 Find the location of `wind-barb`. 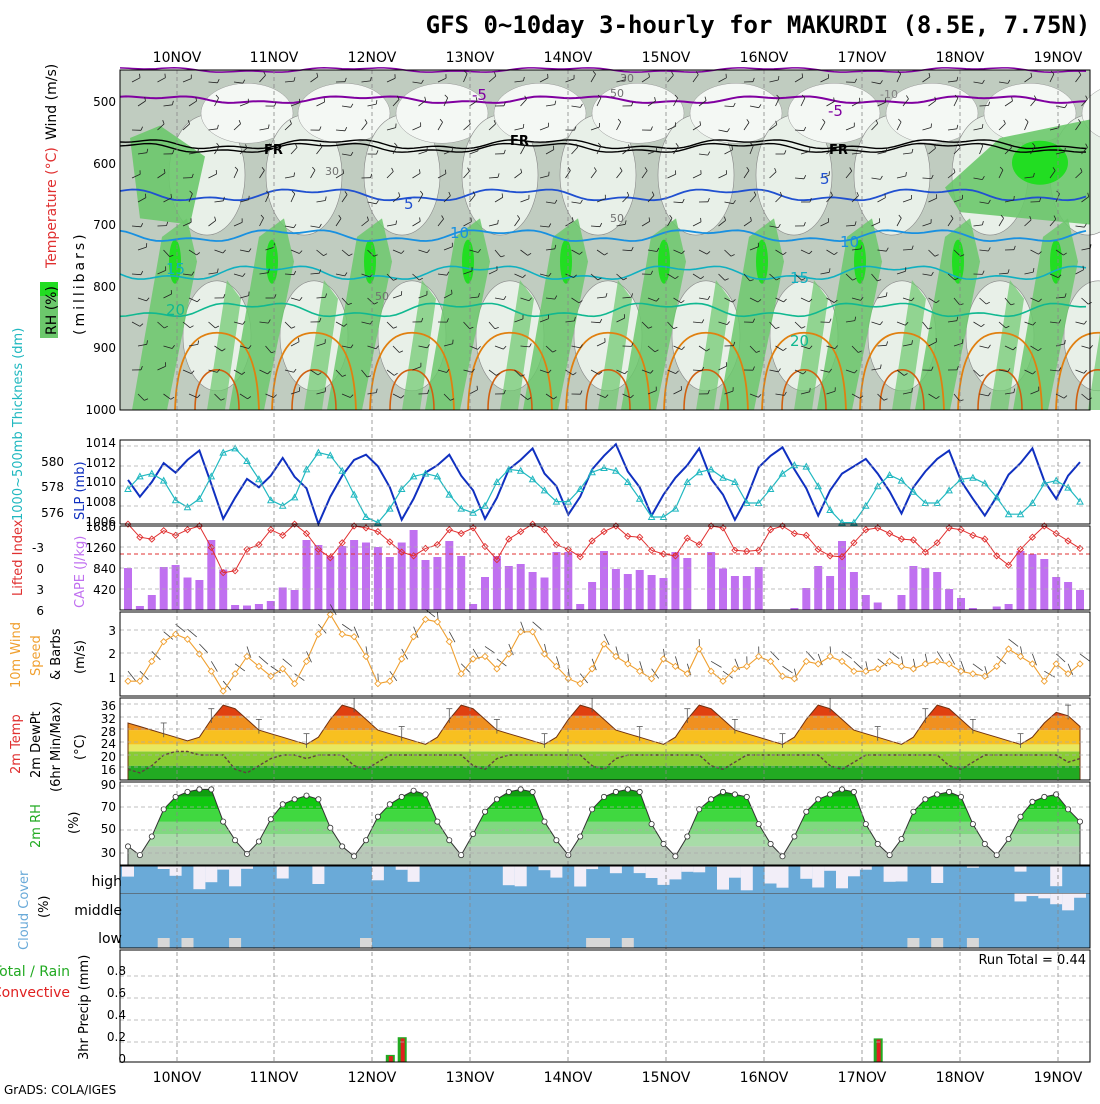

wind-barb is located at coordinates (984, 106).